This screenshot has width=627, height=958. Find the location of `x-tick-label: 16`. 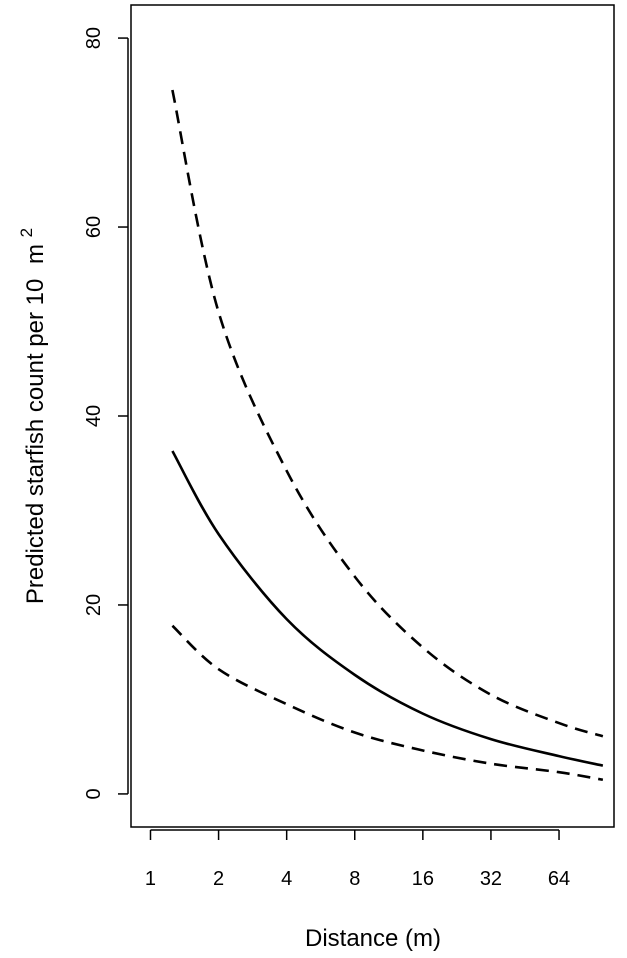

x-tick-label: 16 is located at coordinates (423, 879).